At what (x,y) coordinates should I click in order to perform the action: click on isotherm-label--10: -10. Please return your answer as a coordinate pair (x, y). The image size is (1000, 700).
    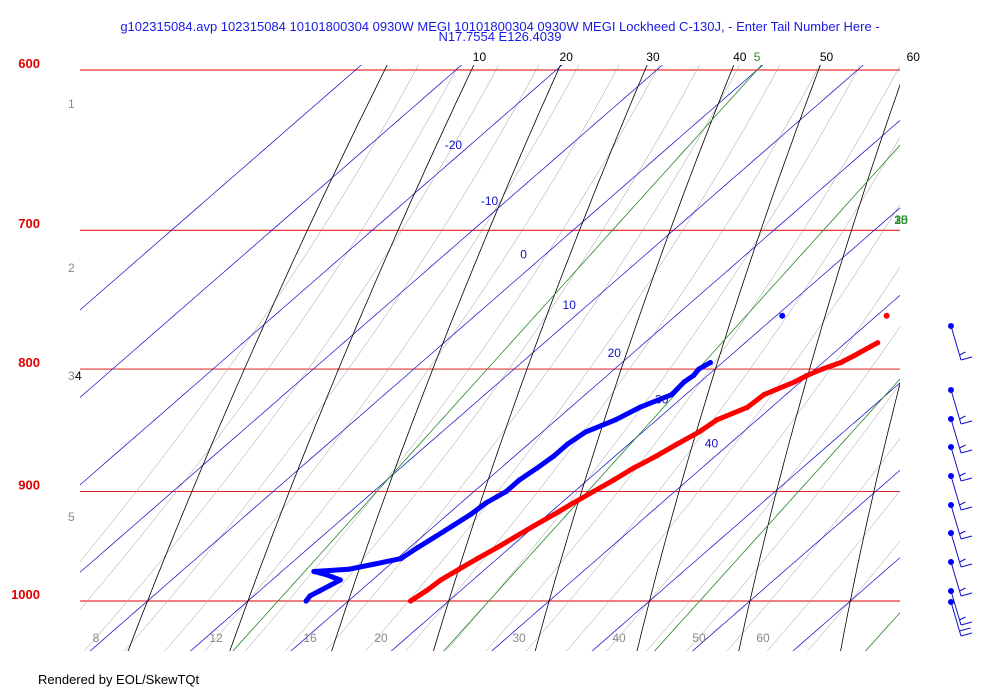
    Looking at the image, I should click on (490, 201).